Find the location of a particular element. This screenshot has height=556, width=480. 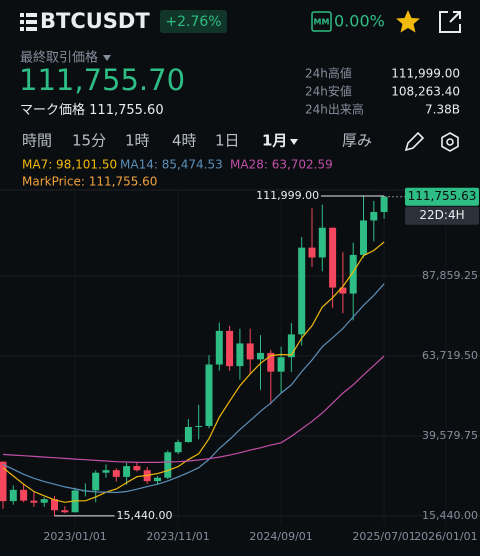

x-tick-label: 2026/01/01 is located at coordinates (445, 536).